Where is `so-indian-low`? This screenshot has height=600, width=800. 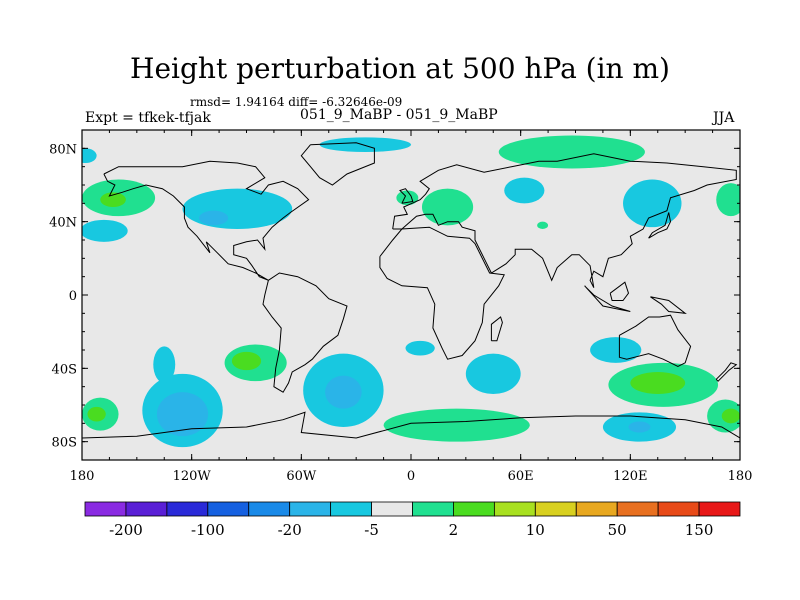
so-indian-low is located at coordinates (493, 374).